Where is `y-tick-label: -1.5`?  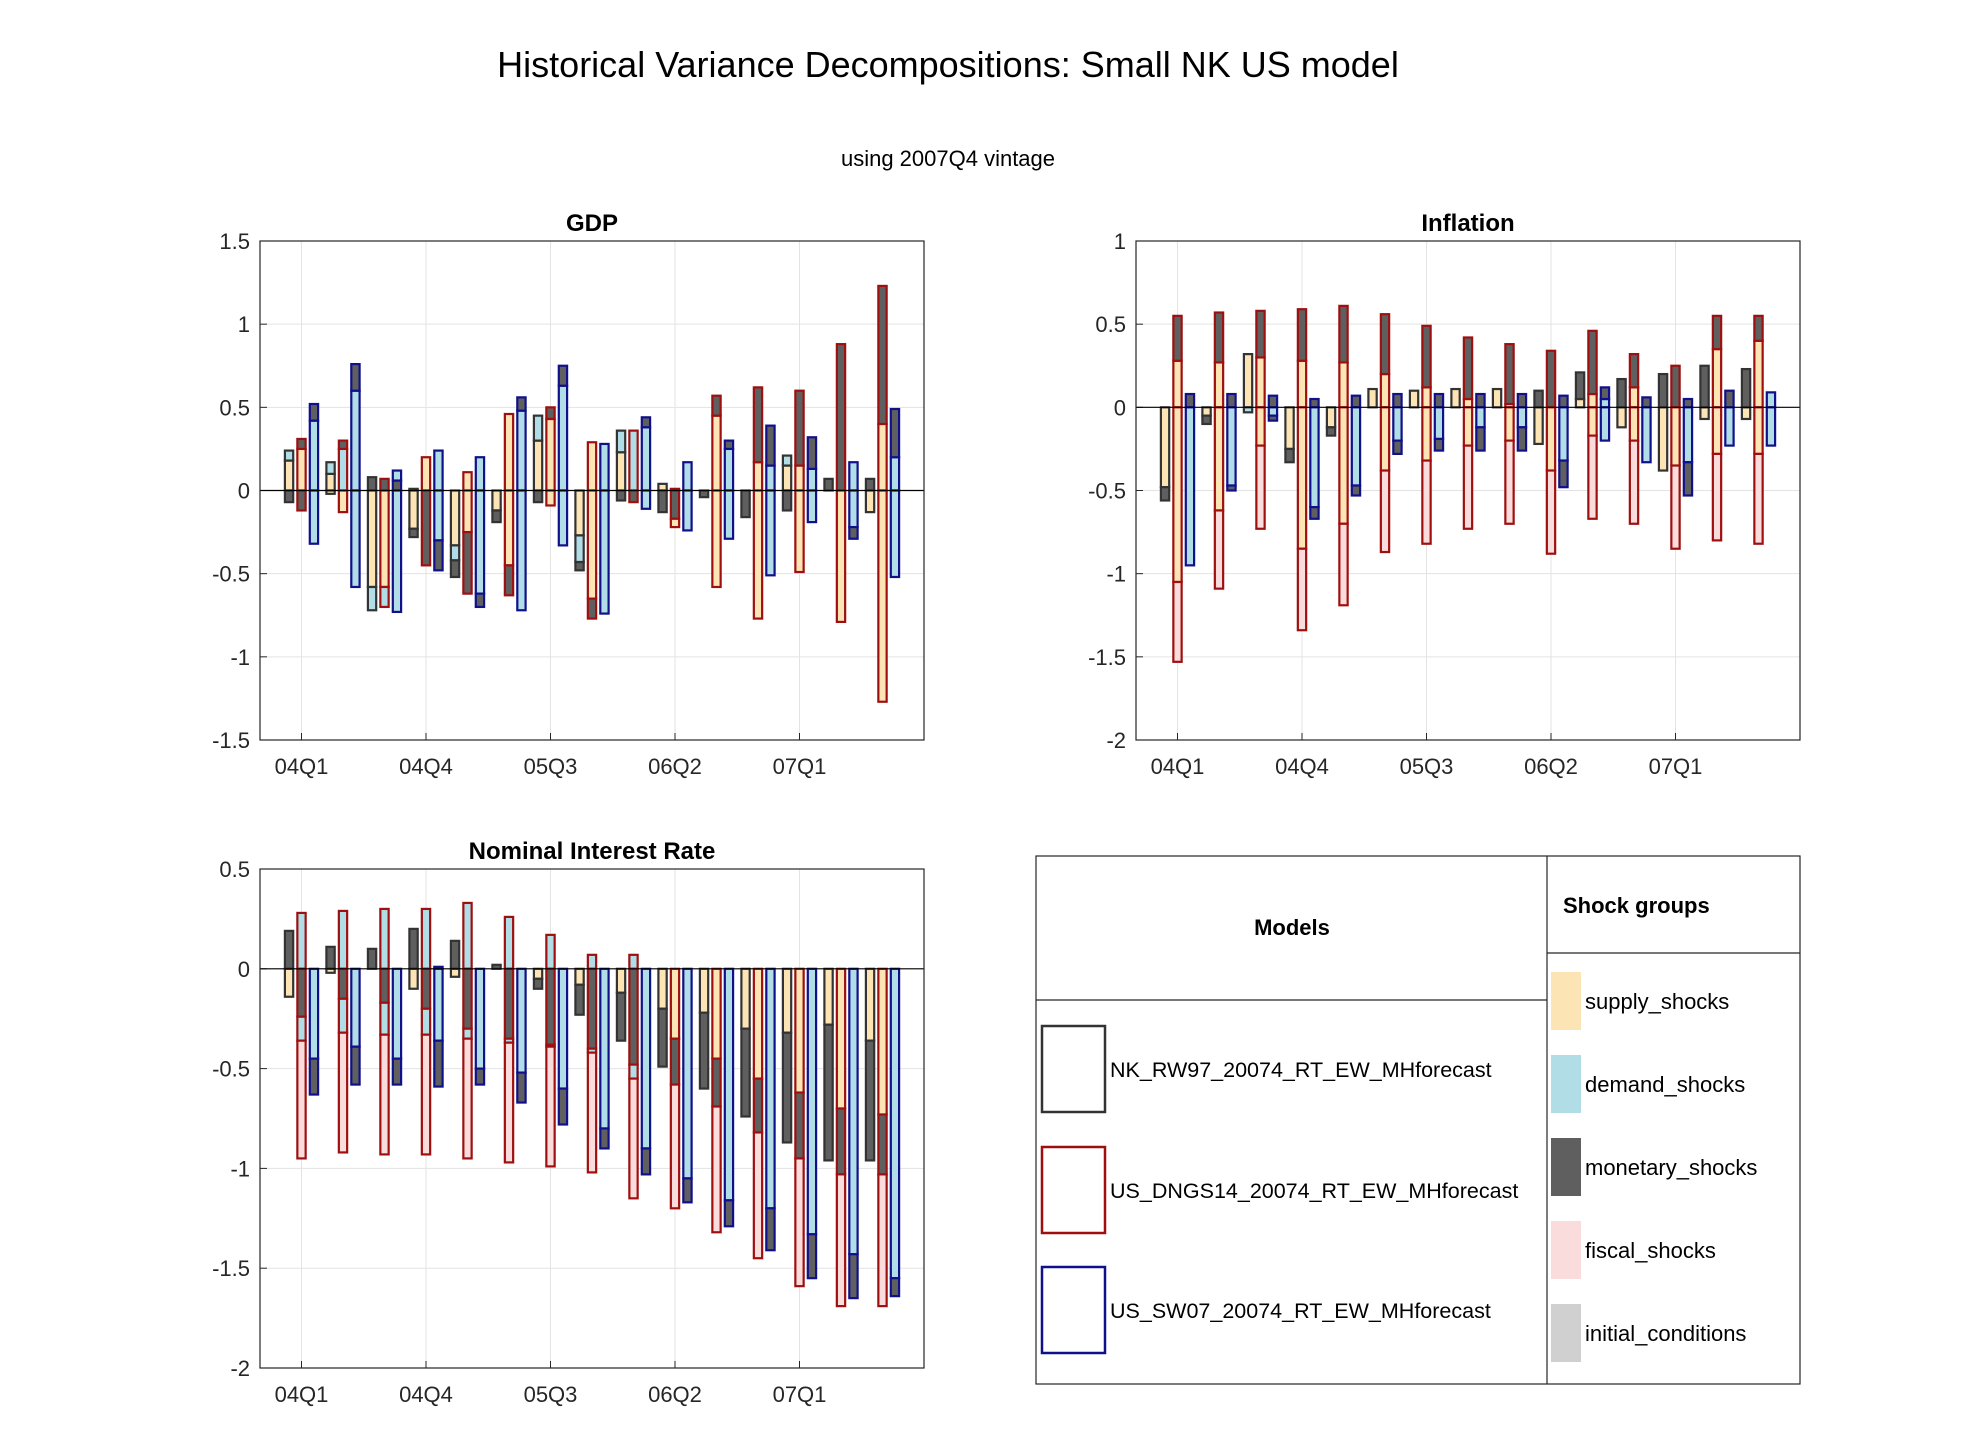
y-tick-label: -1.5 is located at coordinates (231, 1268).